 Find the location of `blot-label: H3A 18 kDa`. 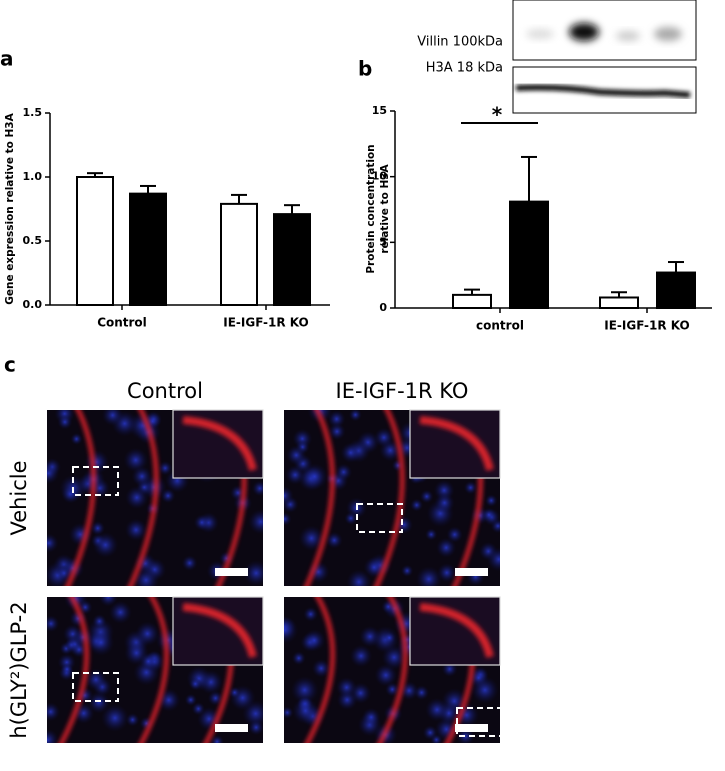

blot-label: H3A 18 kDa is located at coordinates (464, 68).